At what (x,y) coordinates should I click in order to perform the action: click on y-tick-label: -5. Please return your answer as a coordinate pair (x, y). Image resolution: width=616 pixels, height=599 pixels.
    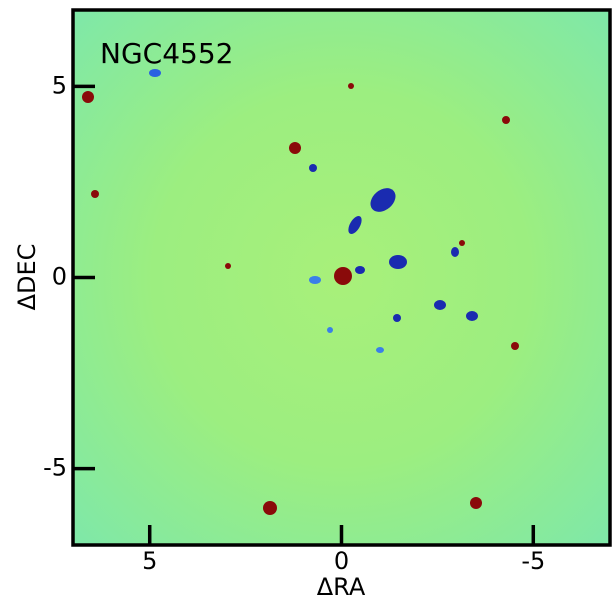
    Looking at the image, I should click on (55, 468).